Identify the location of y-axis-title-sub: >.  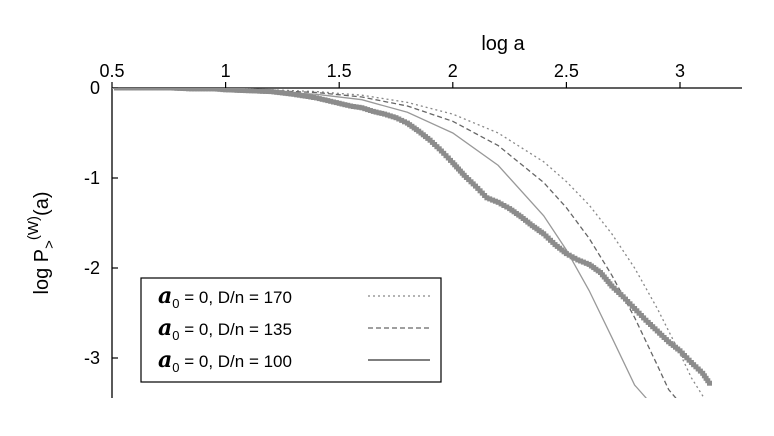
(49, 244).